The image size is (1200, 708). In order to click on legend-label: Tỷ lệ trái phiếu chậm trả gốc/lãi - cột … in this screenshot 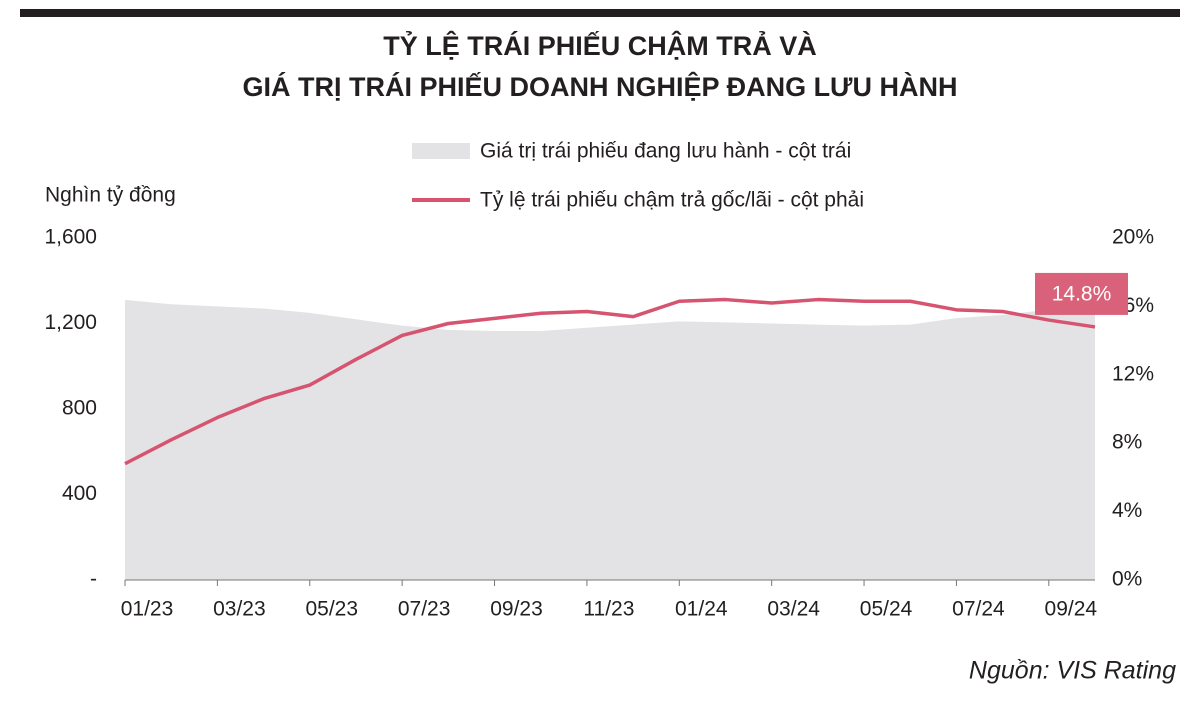, I will do `click(672, 200)`.